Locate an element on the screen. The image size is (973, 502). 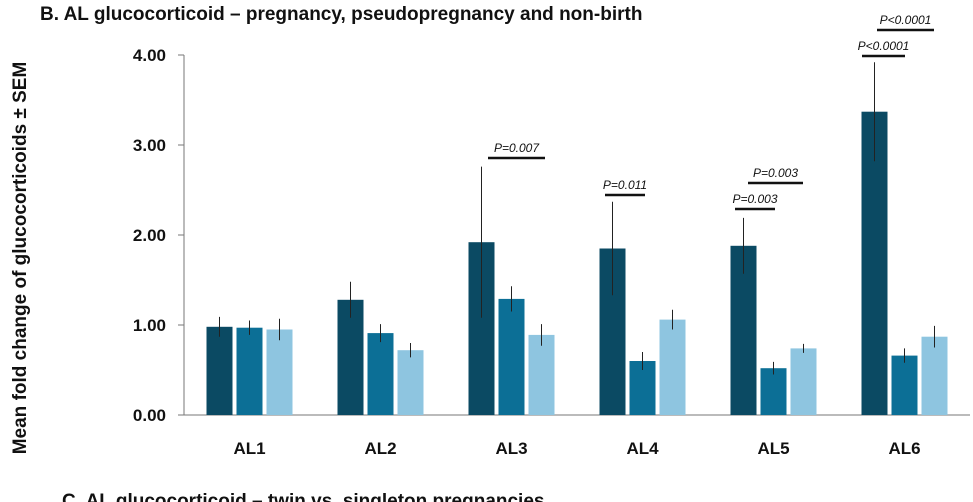
y-tick-label: 3.00 is located at coordinates (149, 145).